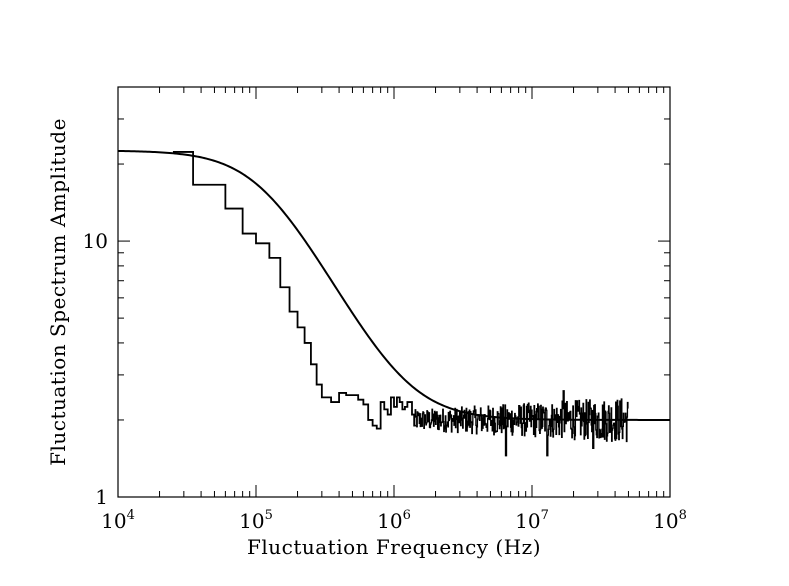  Describe the element at coordinates (521, 423) in the screenshot. I see `high-frequency-spectrum-series` at that location.